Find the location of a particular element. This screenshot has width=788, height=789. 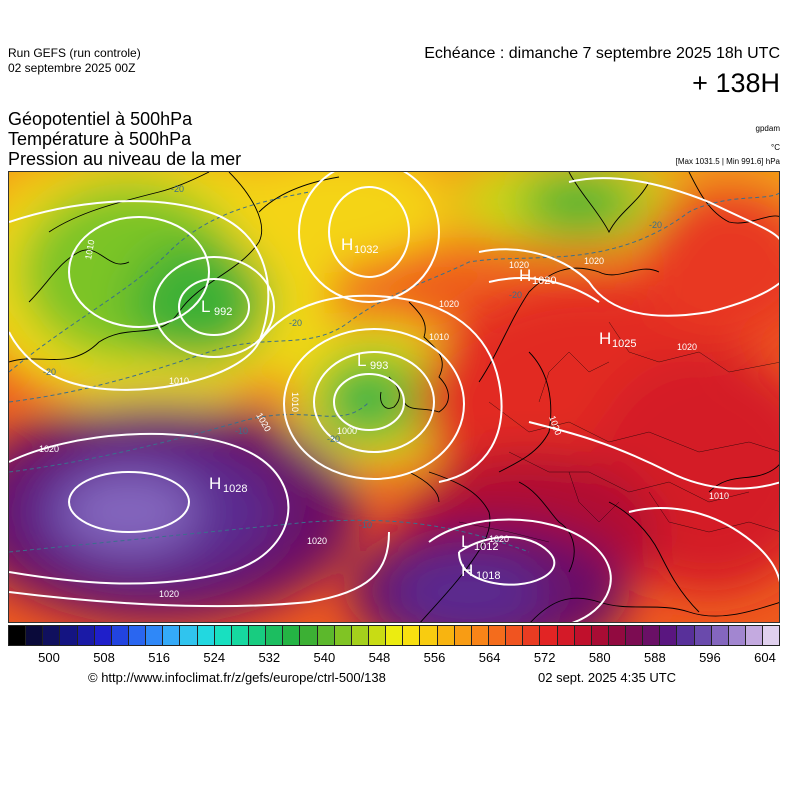

center-value-label: 1028 is located at coordinates (235, 489).